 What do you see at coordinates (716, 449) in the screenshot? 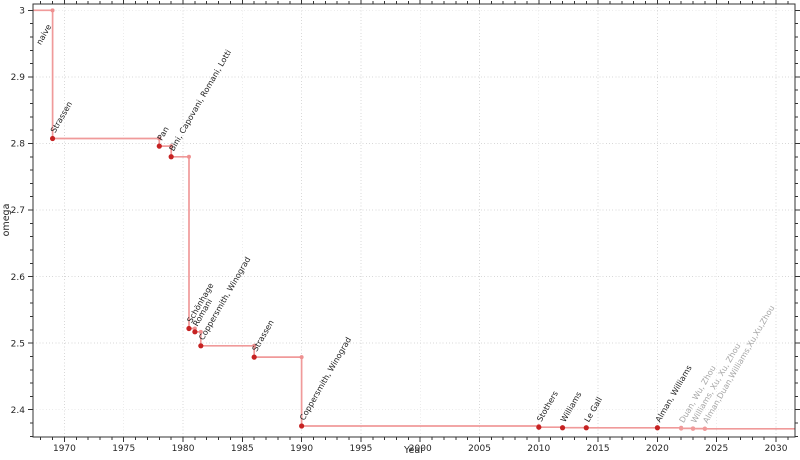
I see `x-tick-label: 2025` at bounding box center [716, 449].